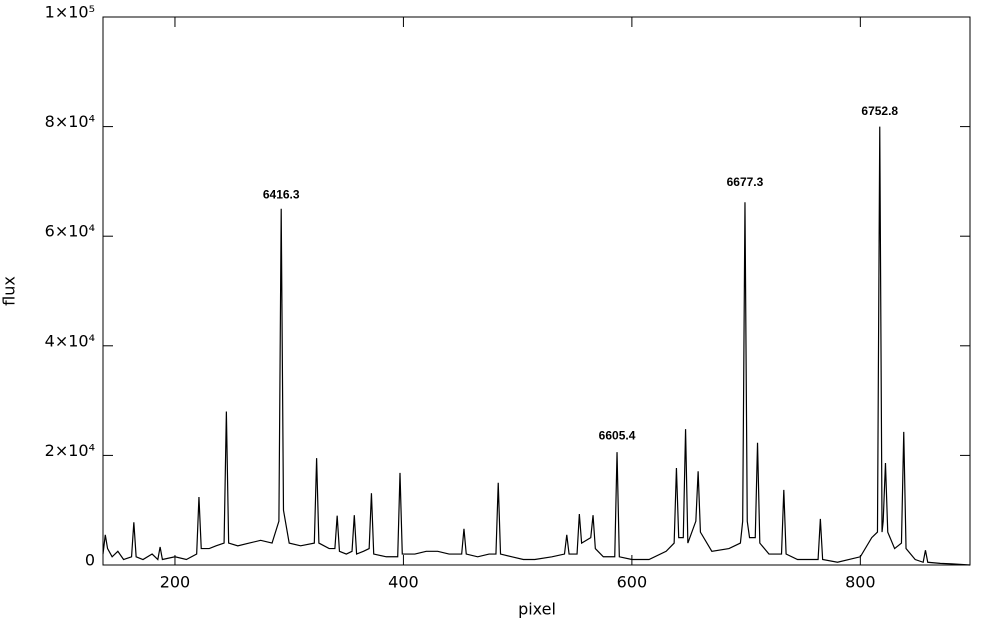 Image resolution: width=990 pixels, height=629 pixels. I want to click on x-axis-label: pixel, so click(537, 609).